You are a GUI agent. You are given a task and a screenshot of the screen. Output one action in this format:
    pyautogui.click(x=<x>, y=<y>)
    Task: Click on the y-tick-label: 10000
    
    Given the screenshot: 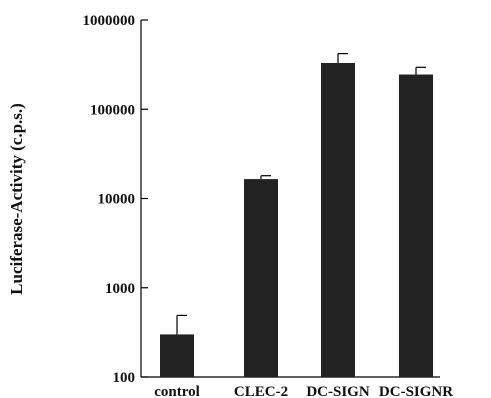 What is the action you would take?
    pyautogui.click(x=117, y=200)
    